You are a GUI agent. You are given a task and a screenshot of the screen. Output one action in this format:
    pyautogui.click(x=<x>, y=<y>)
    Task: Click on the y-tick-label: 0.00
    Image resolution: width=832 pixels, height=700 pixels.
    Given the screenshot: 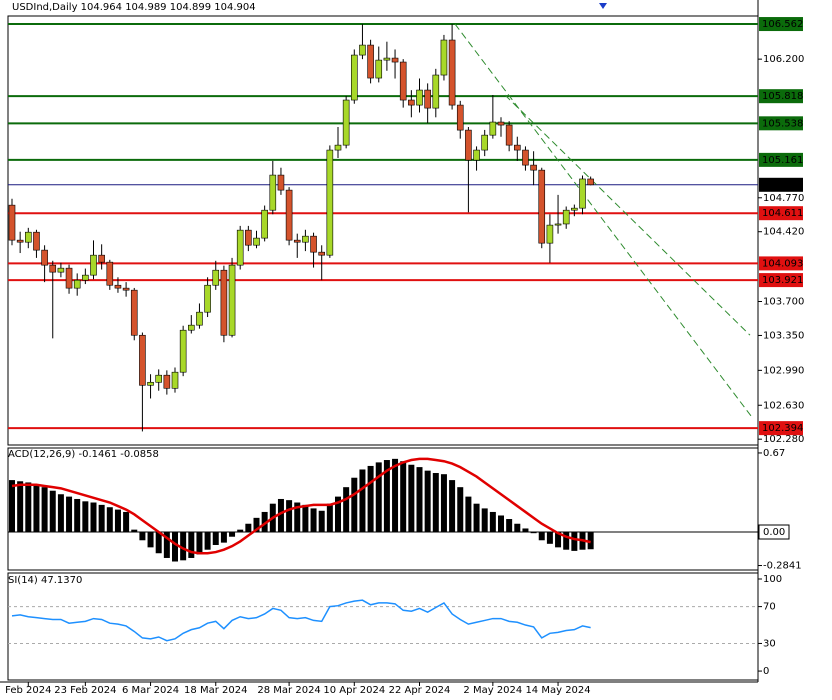 What is the action you would take?
    pyautogui.click(x=774, y=532)
    